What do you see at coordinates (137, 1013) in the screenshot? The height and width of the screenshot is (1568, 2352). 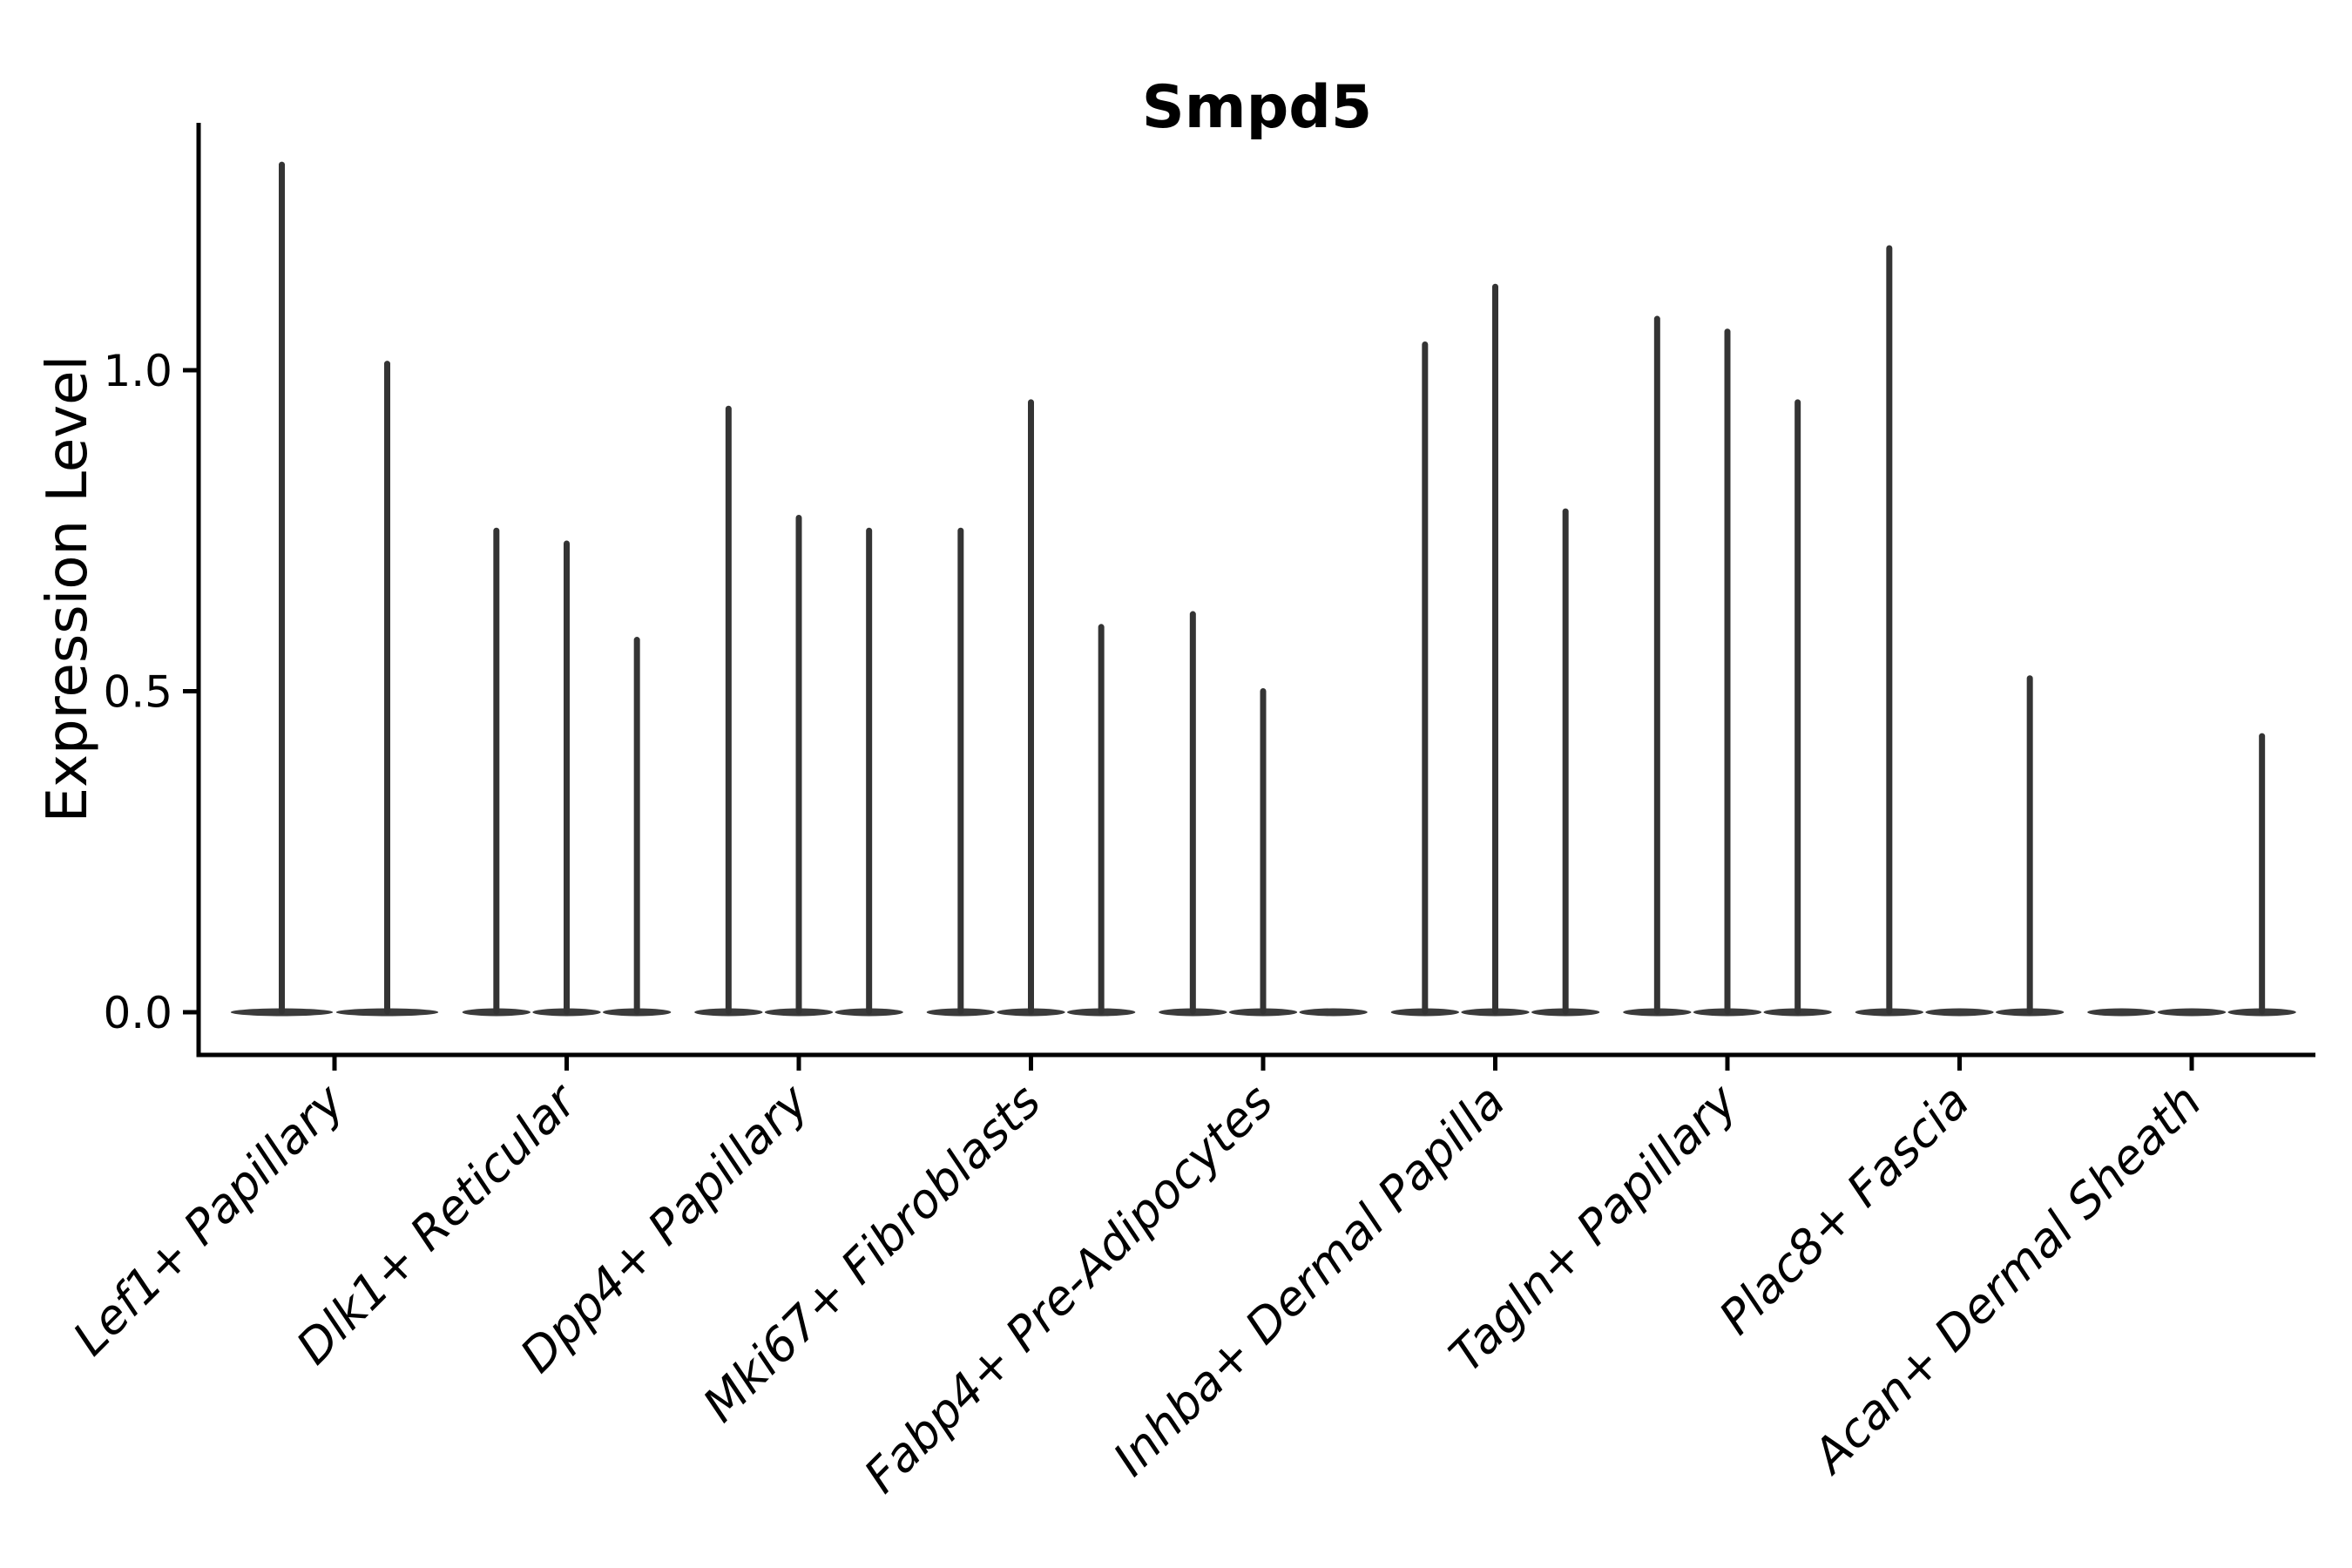 I see `y-tick-label: 0.0` at bounding box center [137, 1013].